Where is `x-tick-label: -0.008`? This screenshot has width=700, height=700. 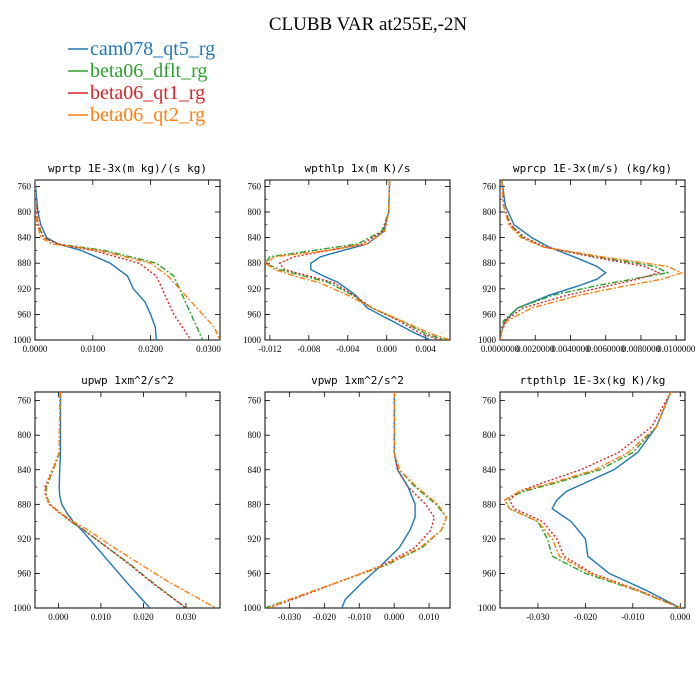 x-tick-label: -0.008 is located at coordinates (309, 349).